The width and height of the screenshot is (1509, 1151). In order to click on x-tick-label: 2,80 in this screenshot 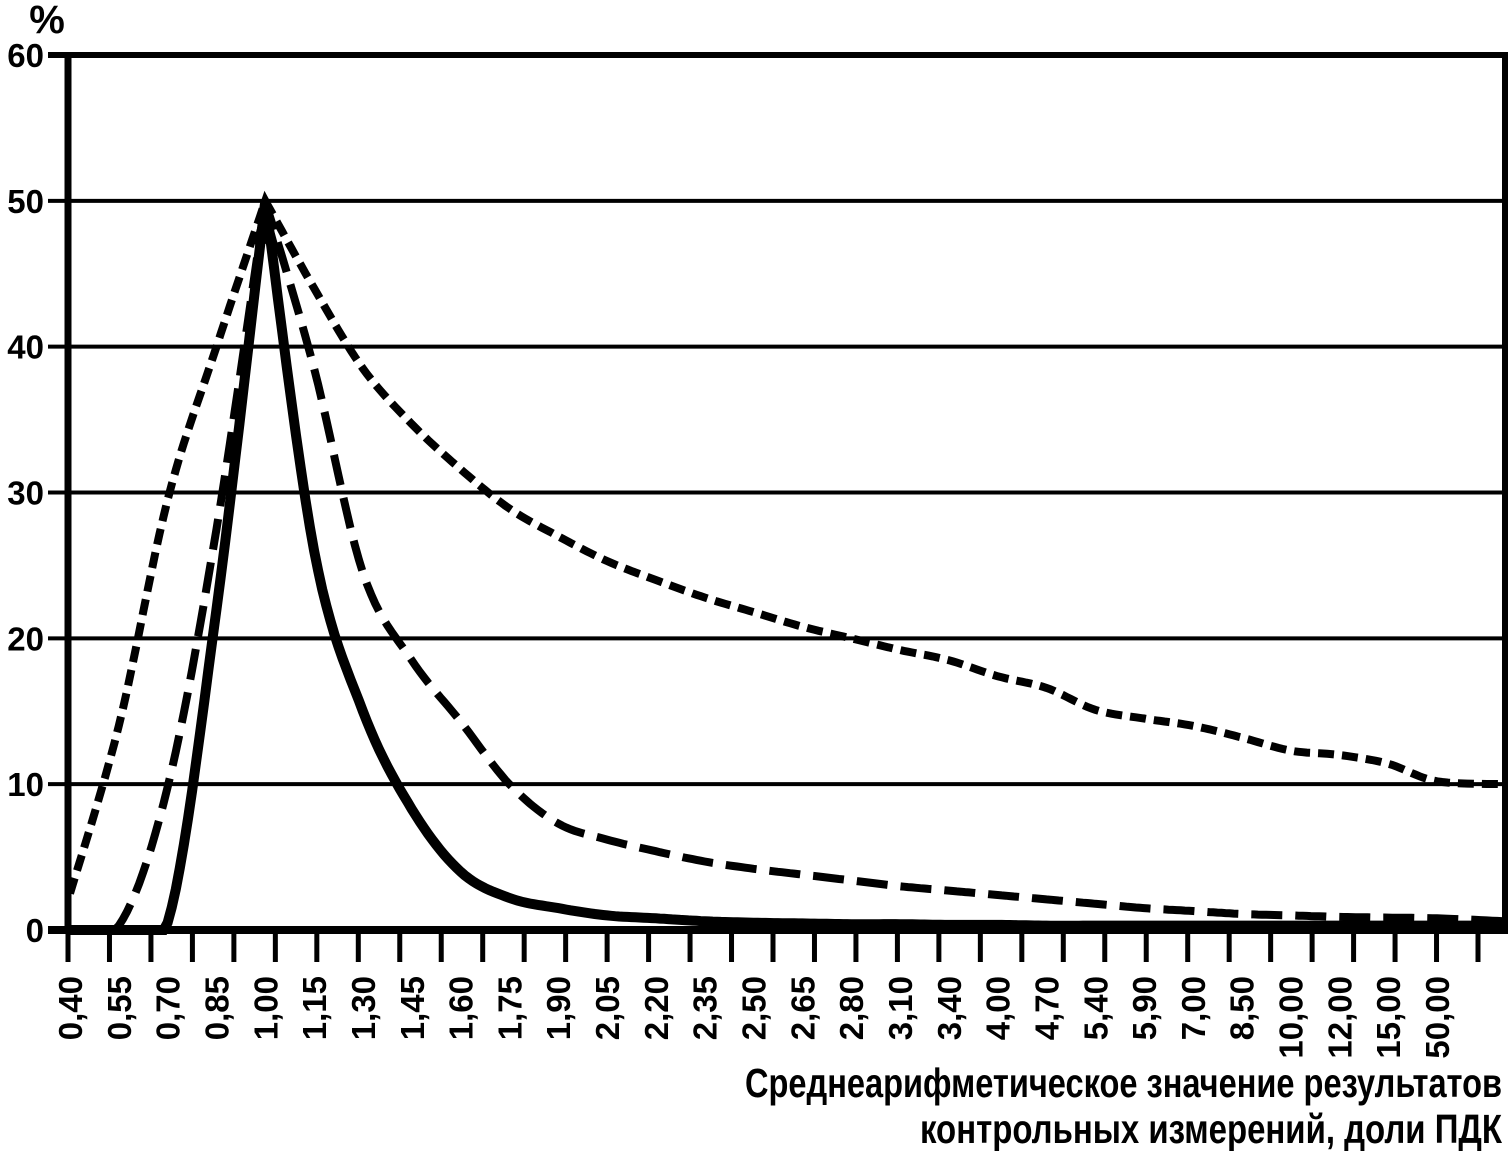, I will do `click(851, 1008)`.